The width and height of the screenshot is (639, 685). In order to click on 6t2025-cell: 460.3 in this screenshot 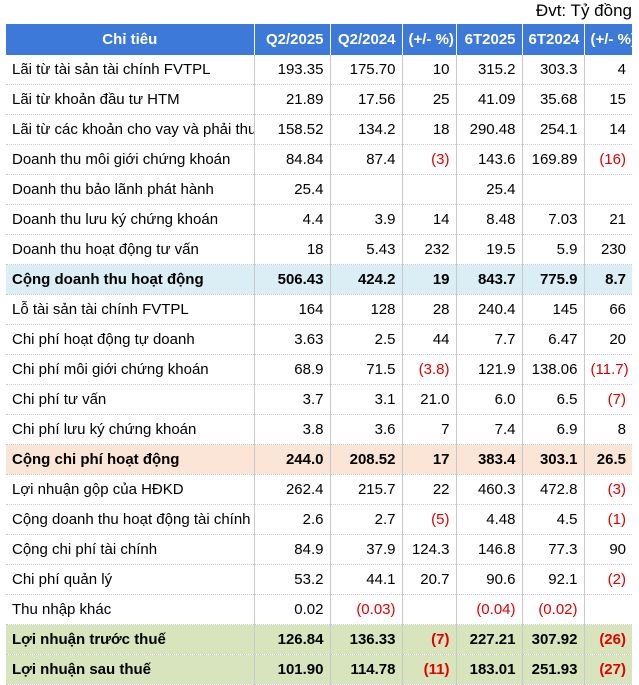, I will do `click(488, 489)`.